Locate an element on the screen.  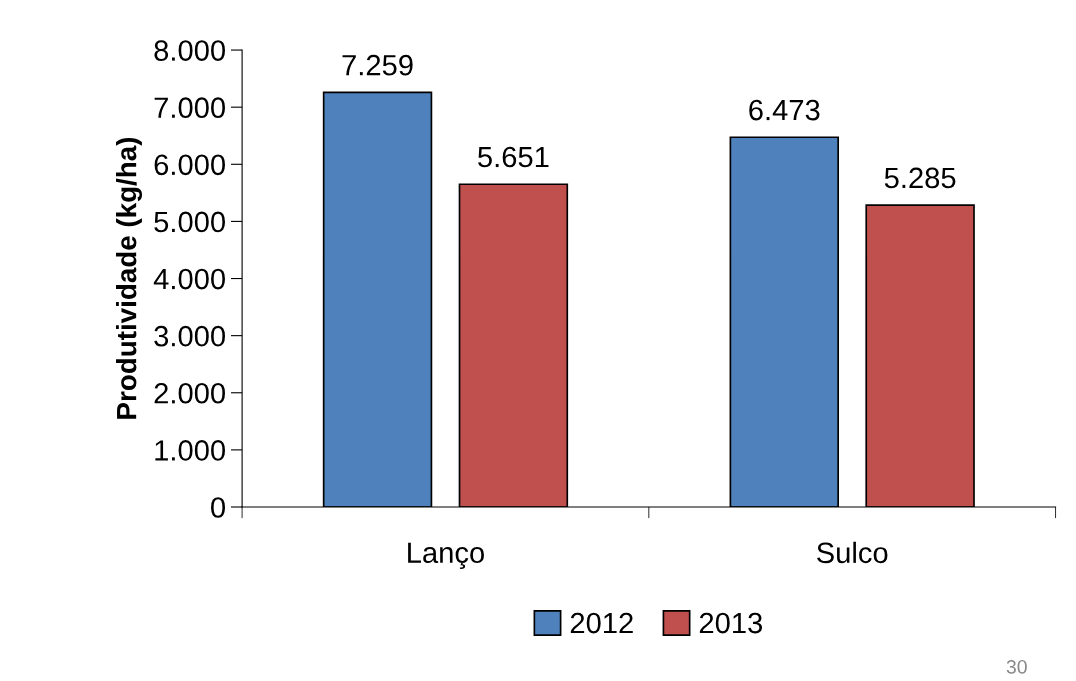
y-tick-label: 5.000 is located at coordinates (189, 222).